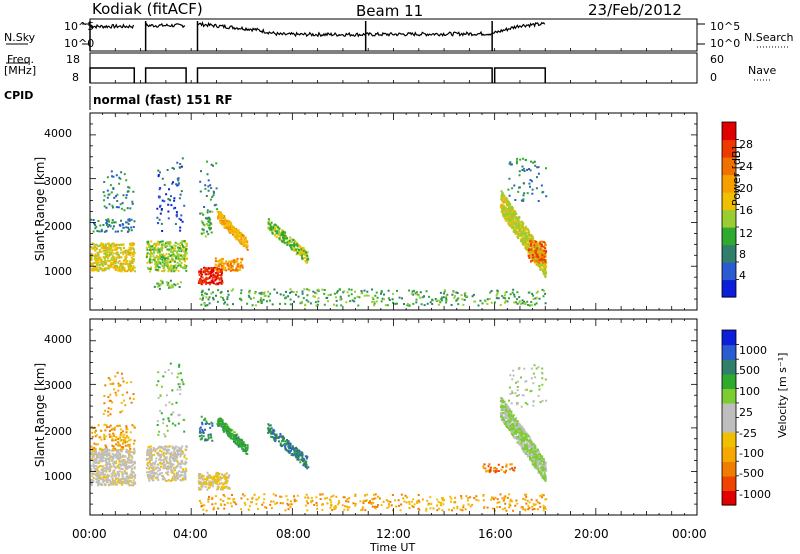 The image size is (800, 554). What do you see at coordinates (742, 254) in the screenshot?
I see `power-cb-8: 8` at bounding box center [742, 254].